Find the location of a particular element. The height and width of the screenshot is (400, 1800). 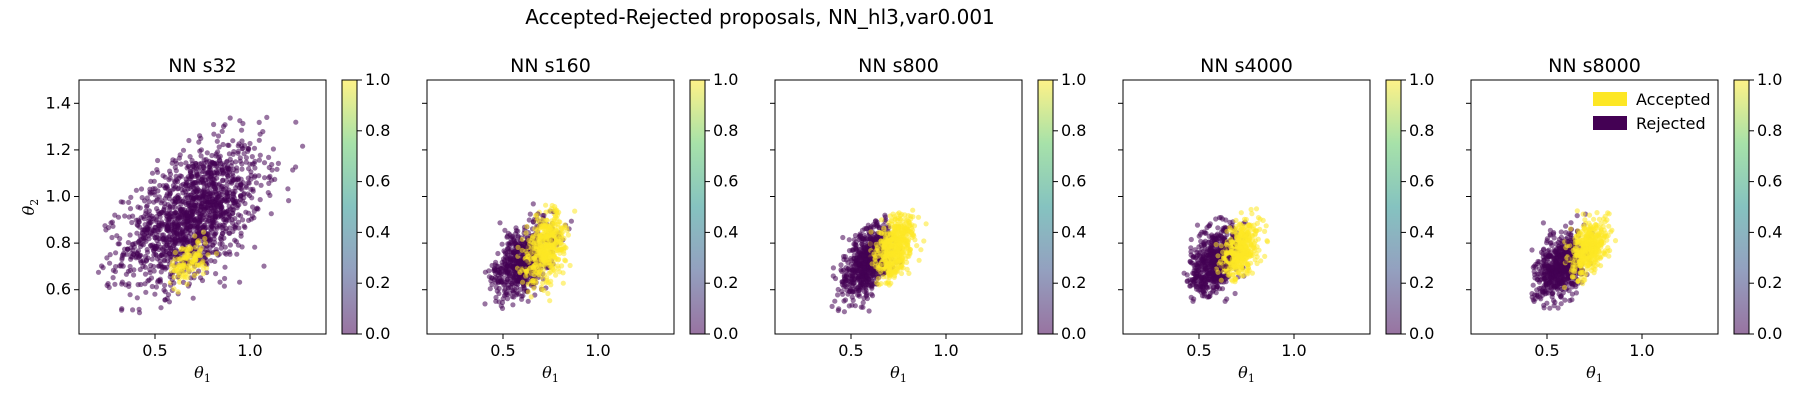

y-tick-label: 0.8 is located at coordinates (58, 242).